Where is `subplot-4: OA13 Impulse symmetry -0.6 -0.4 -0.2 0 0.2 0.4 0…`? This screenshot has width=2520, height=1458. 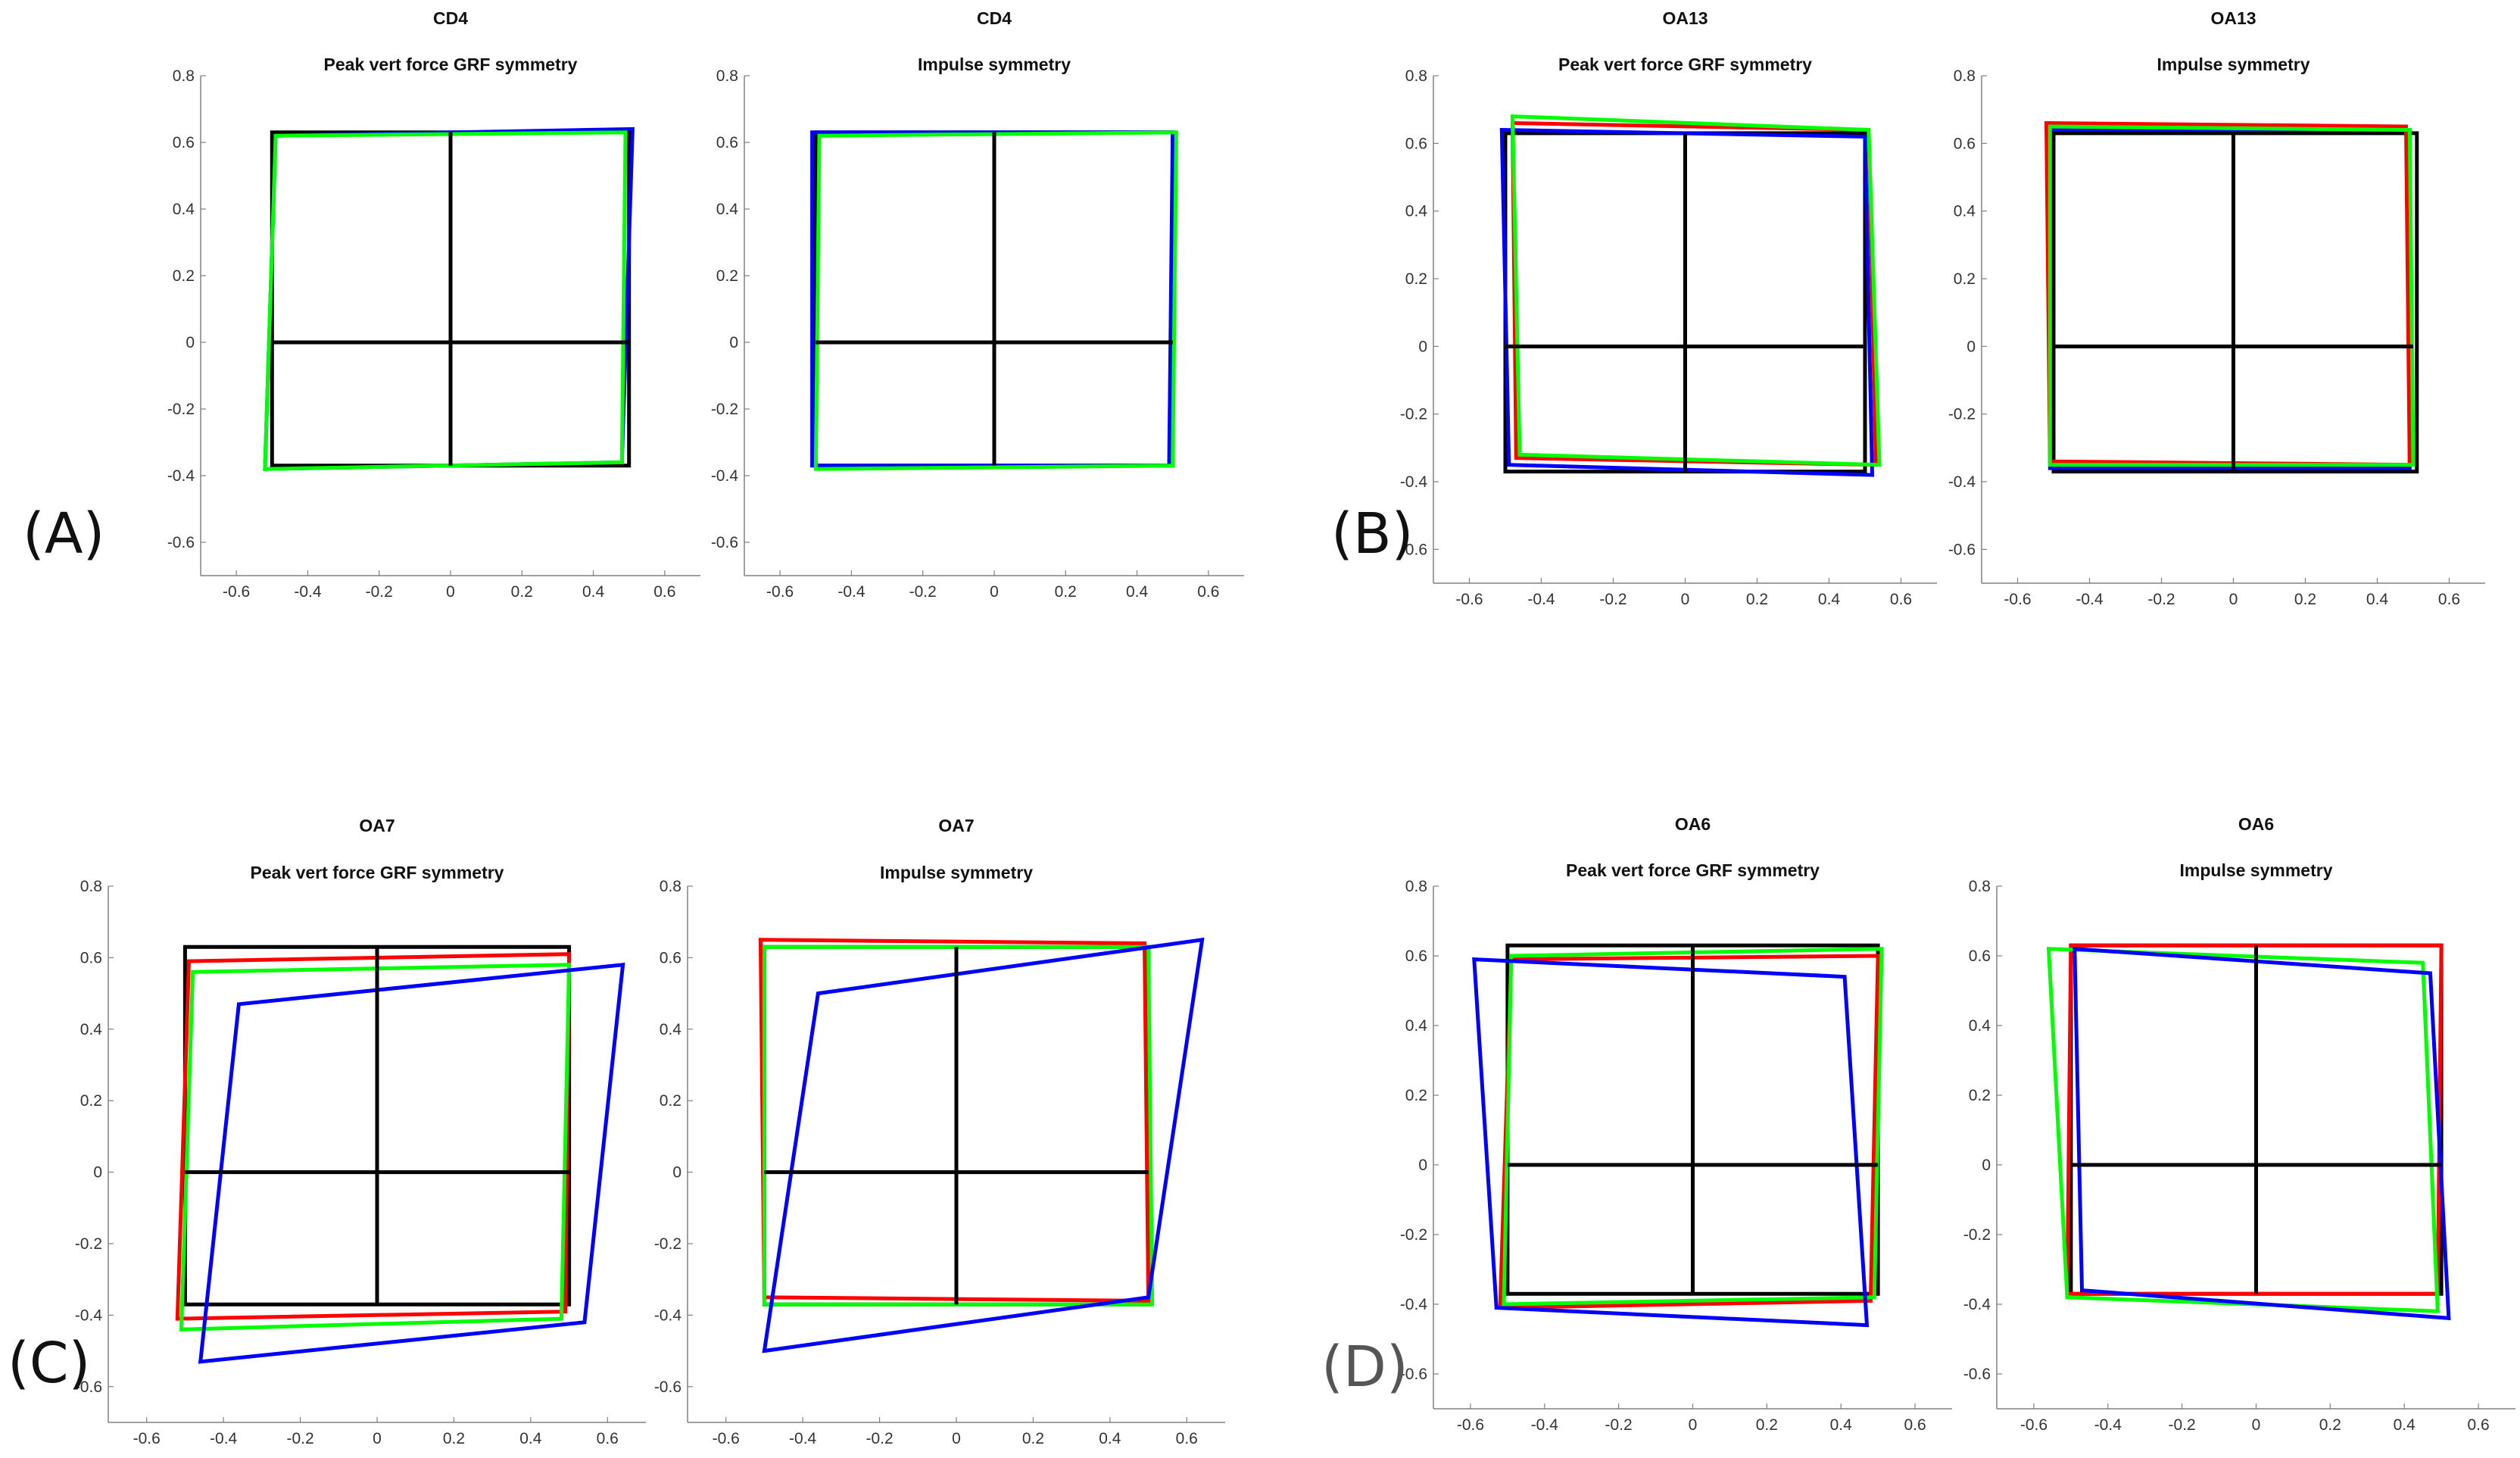
subplot-4: OA13 Impulse symmetry -0.6 -0.4 -0.2 0 0.2 0.4 0… is located at coordinates (2216, 308).